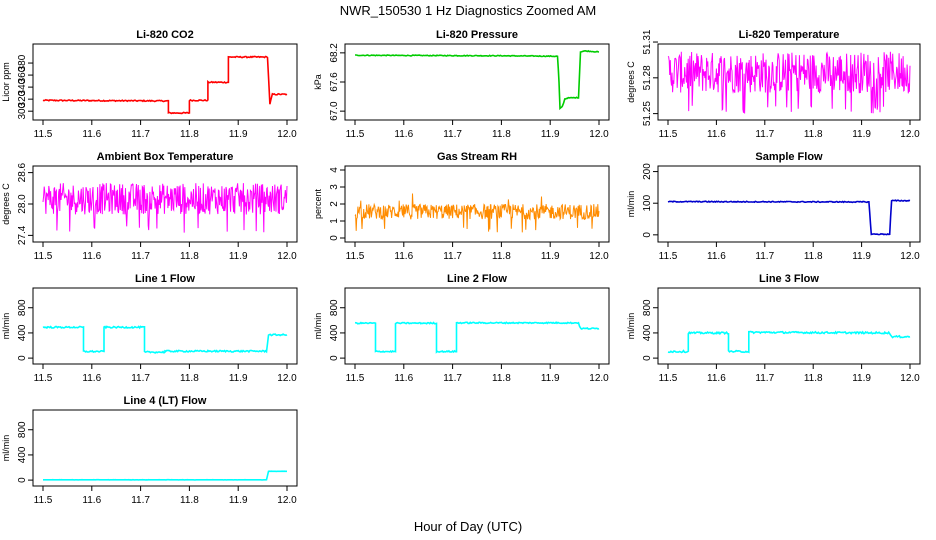  What do you see at coordinates (318, 82) in the screenshot?
I see `y-axis-label: kPa` at bounding box center [318, 82].